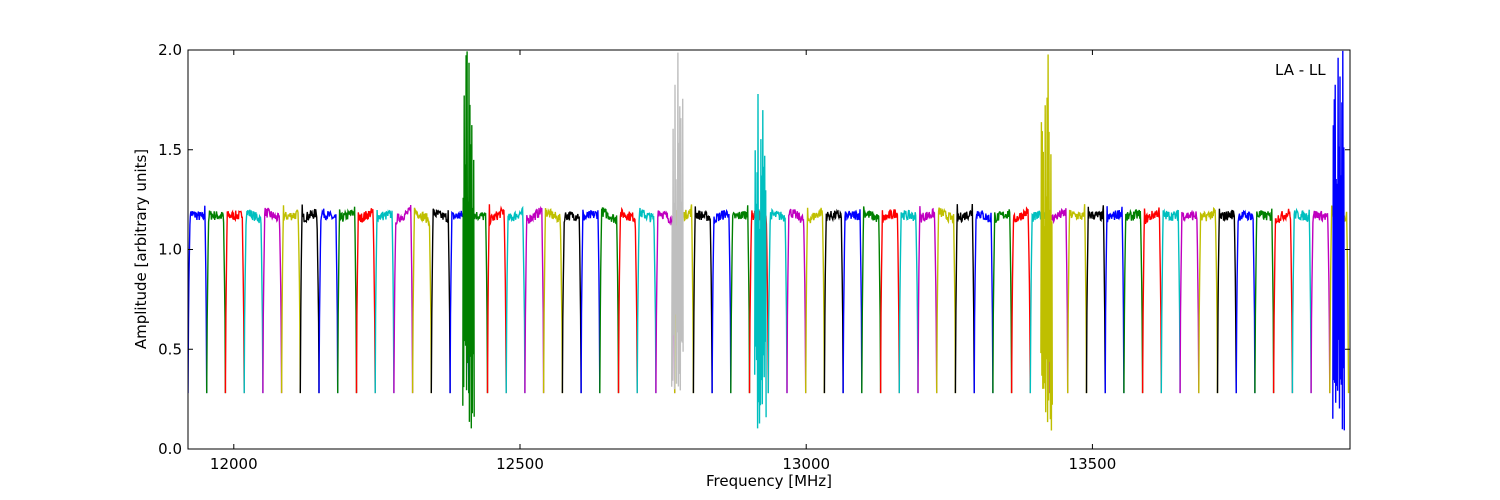  I want to click on x-tick-label: 13000, so click(806, 464).